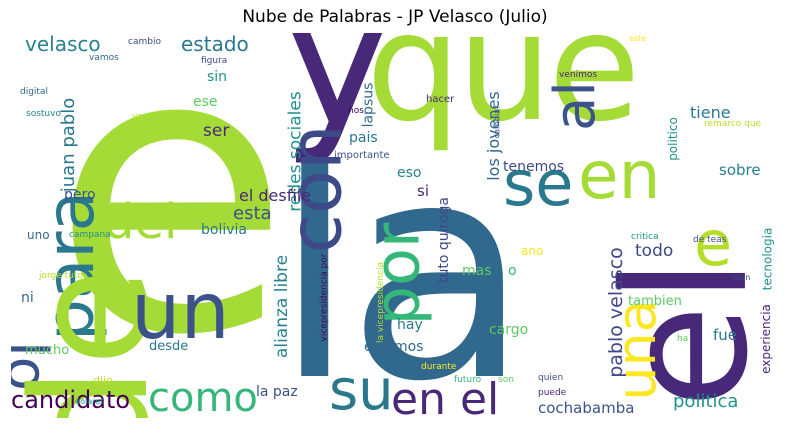 This screenshot has width=790, height=428. What do you see at coordinates (551, 378) in the screenshot?
I see `cloud-word: quien` at bounding box center [551, 378].